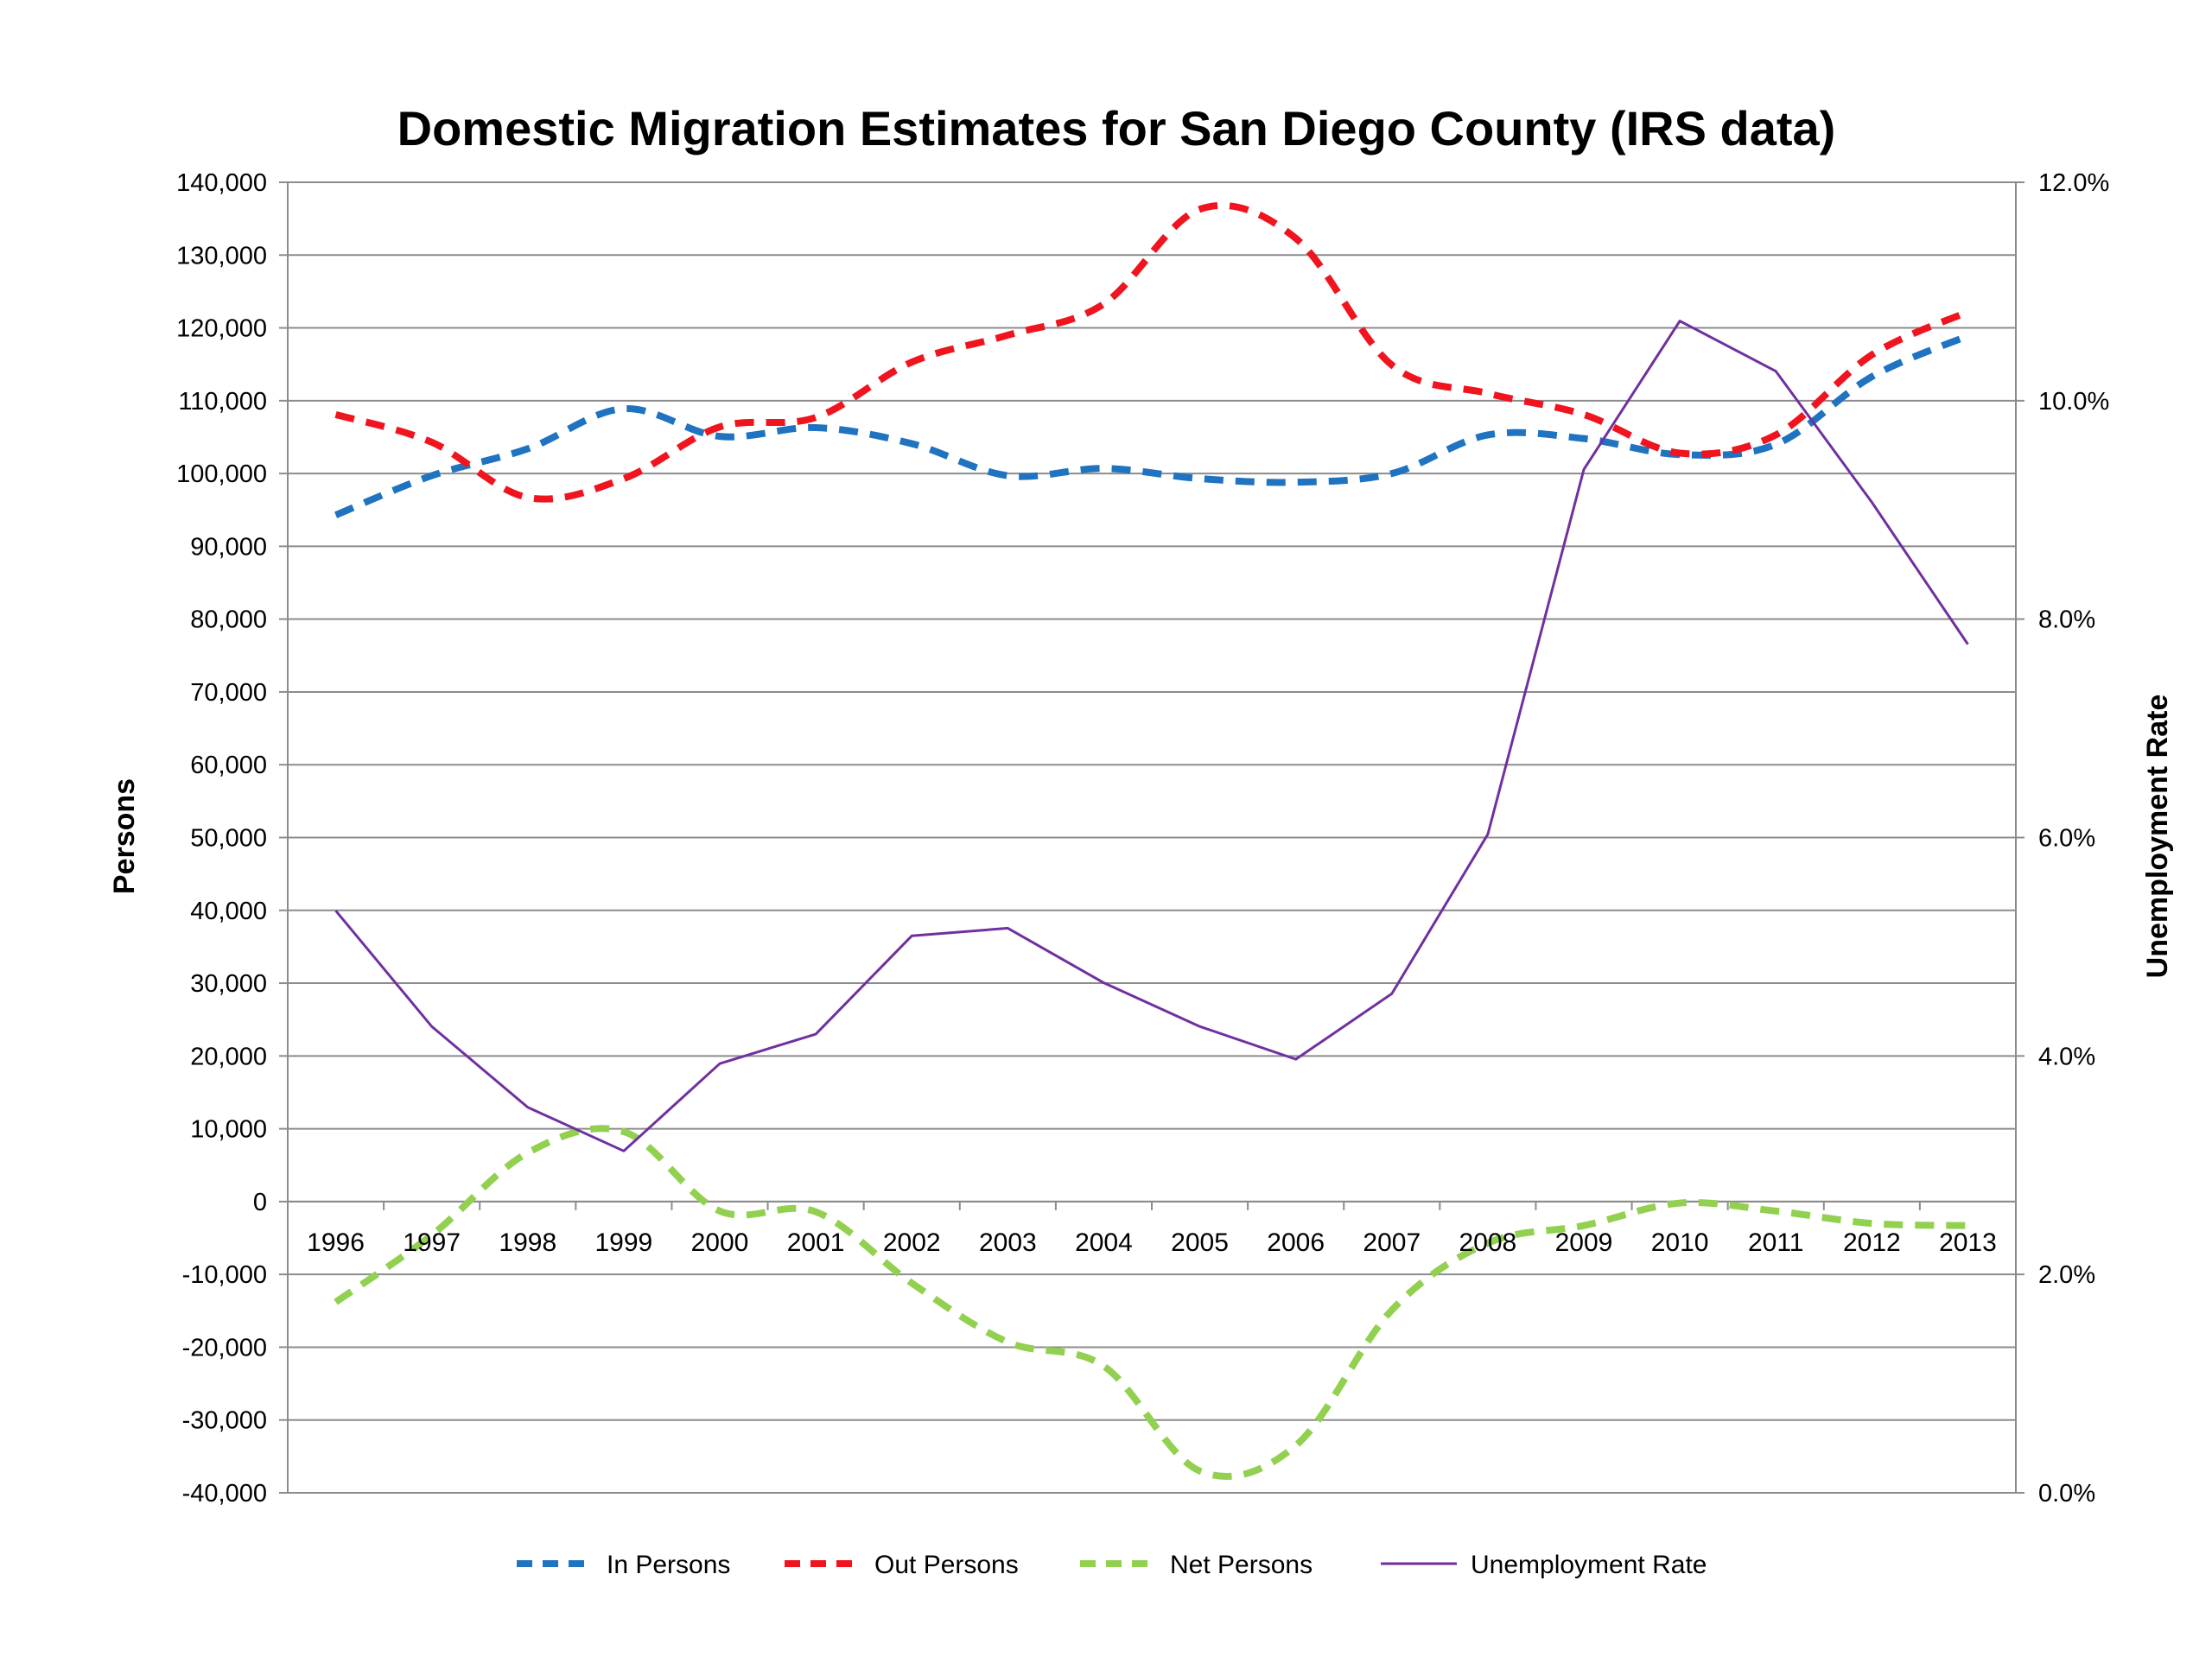 The width and height of the screenshot is (2212, 1663). What do you see at coordinates (221, 329) in the screenshot?
I see `y-tick-label: 120,000` at bounding box center [221, 329].